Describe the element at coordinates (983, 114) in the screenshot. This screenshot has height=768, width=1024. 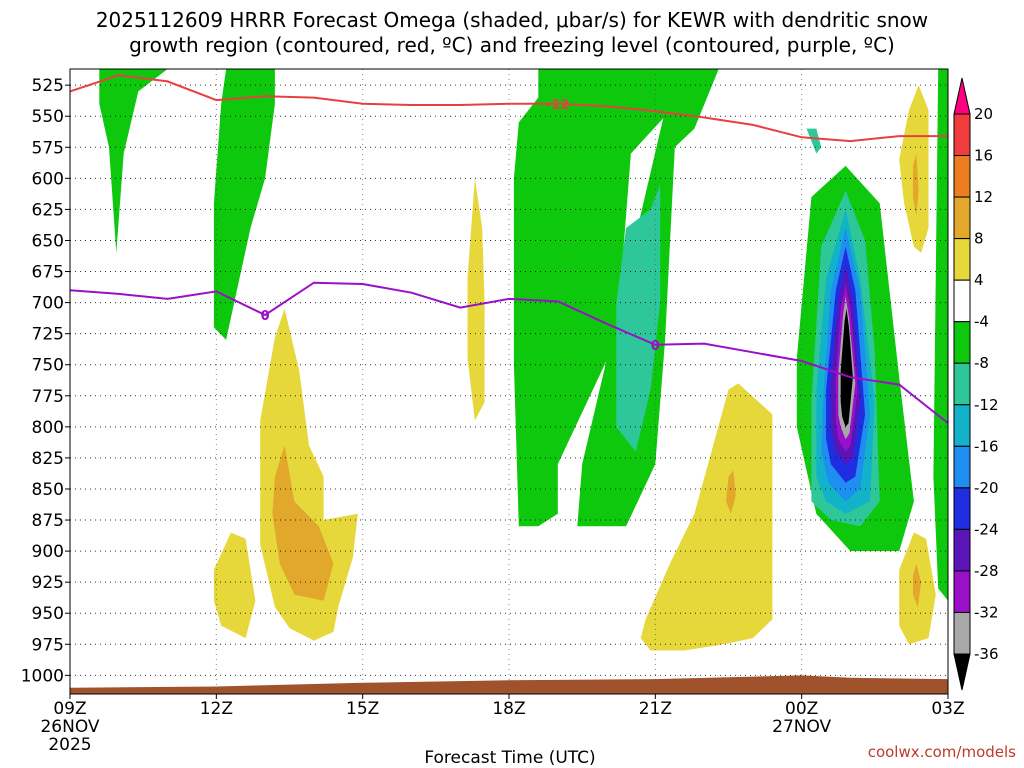
I see `colorbar-label-20: 20` at that location.